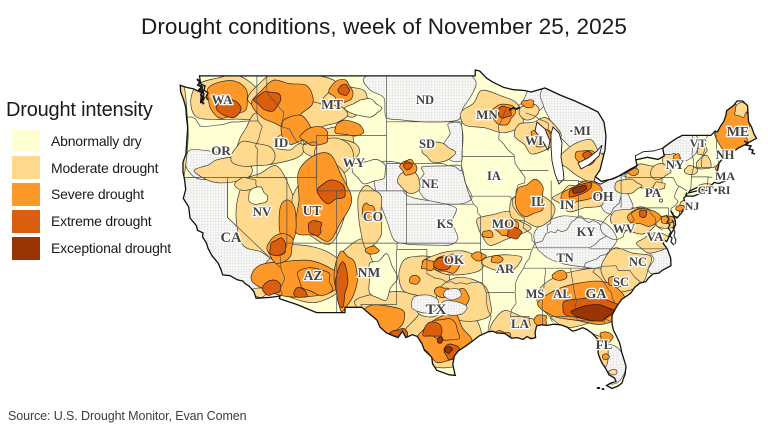 The width and height of the screenshot is (768, 437). Describe the element at coordinates (445, 224) in the screenshot. I see `svg-text: KS` at that location.